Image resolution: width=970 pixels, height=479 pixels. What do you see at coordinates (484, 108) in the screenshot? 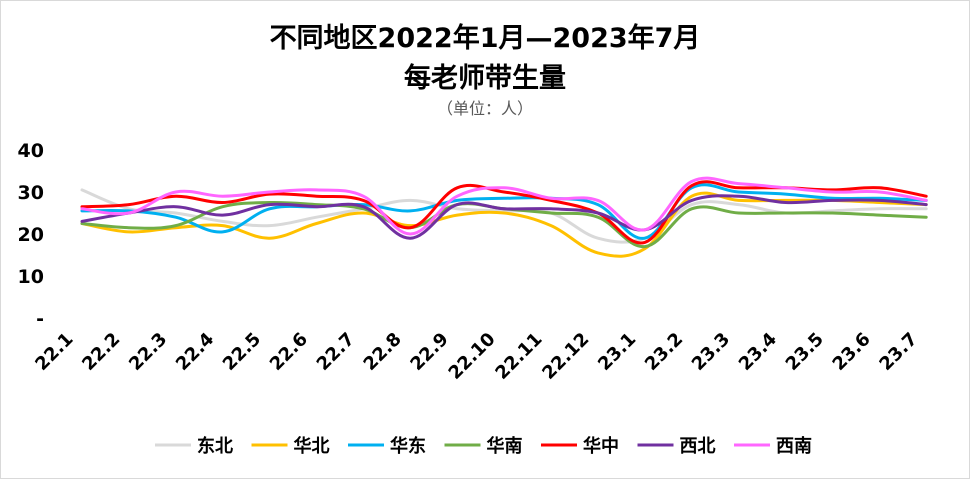
I see `chart-subtitle: （单位：人）` at bounding box center [484, 108].